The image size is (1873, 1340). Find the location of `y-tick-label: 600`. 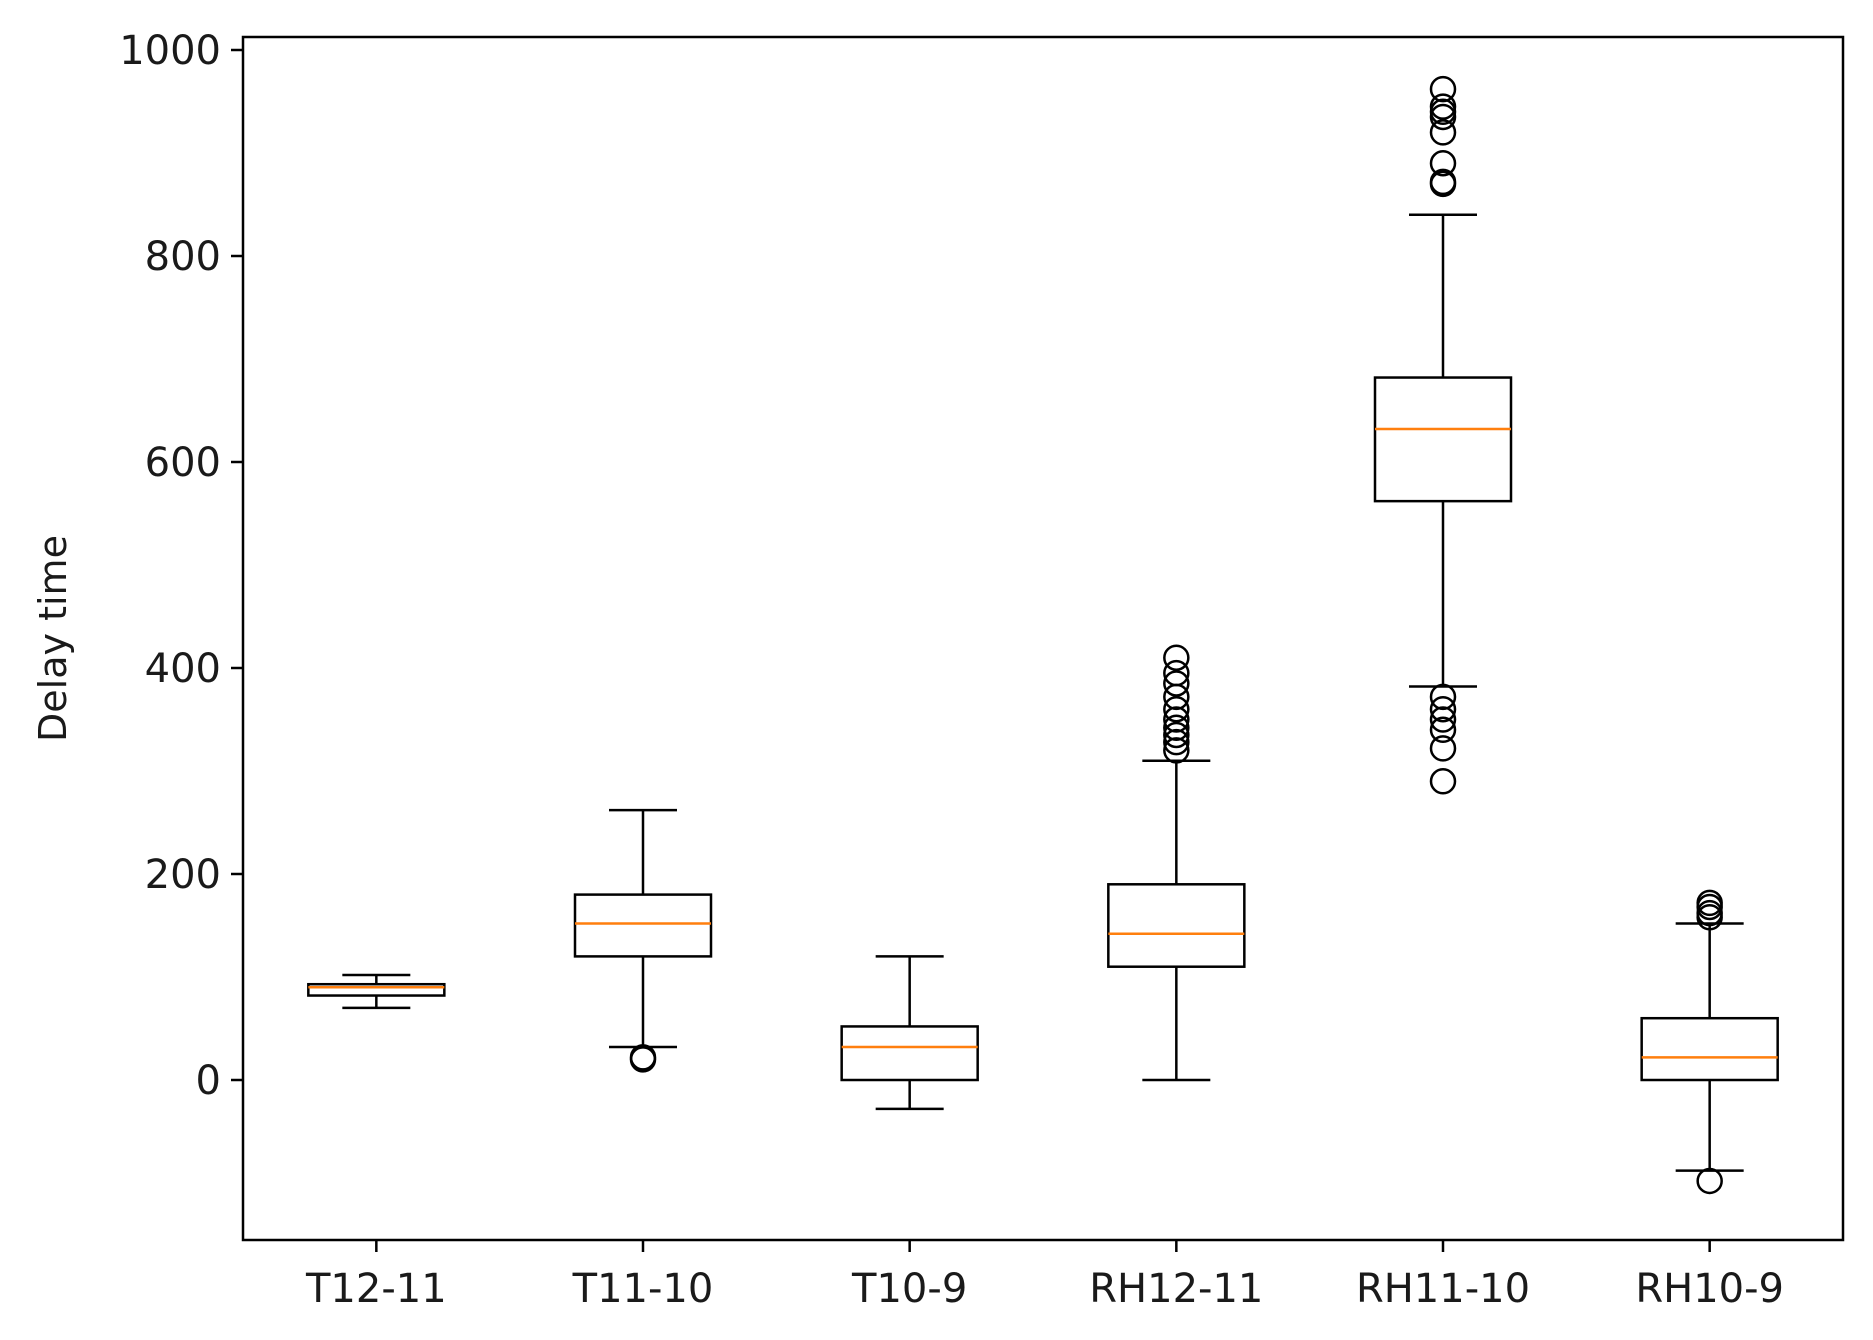

y-tick-label: 600 is located at coordinates (183, 463).